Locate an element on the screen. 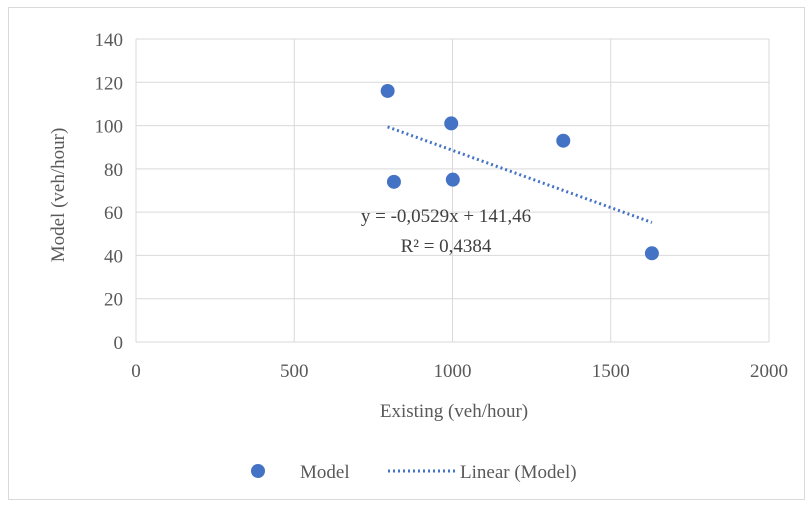  y-tick-label: 20 is located at coordinates (113, 300).